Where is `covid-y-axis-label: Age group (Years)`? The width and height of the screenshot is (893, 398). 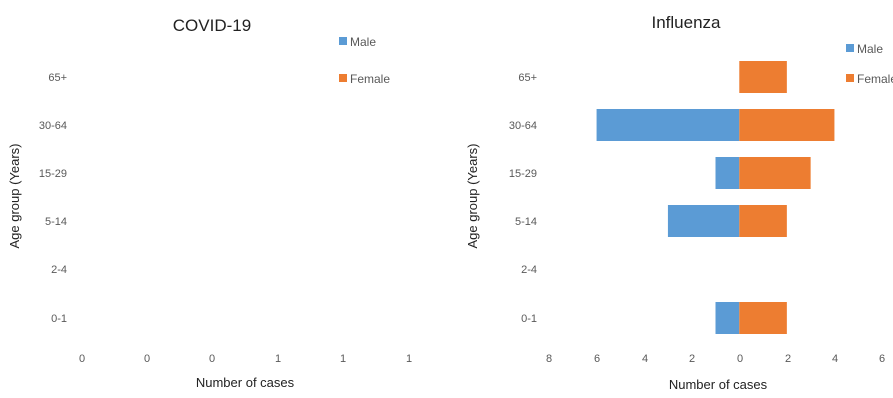 covid-y-axis-label: Age group (Years) is located at coordinates (14, 195).